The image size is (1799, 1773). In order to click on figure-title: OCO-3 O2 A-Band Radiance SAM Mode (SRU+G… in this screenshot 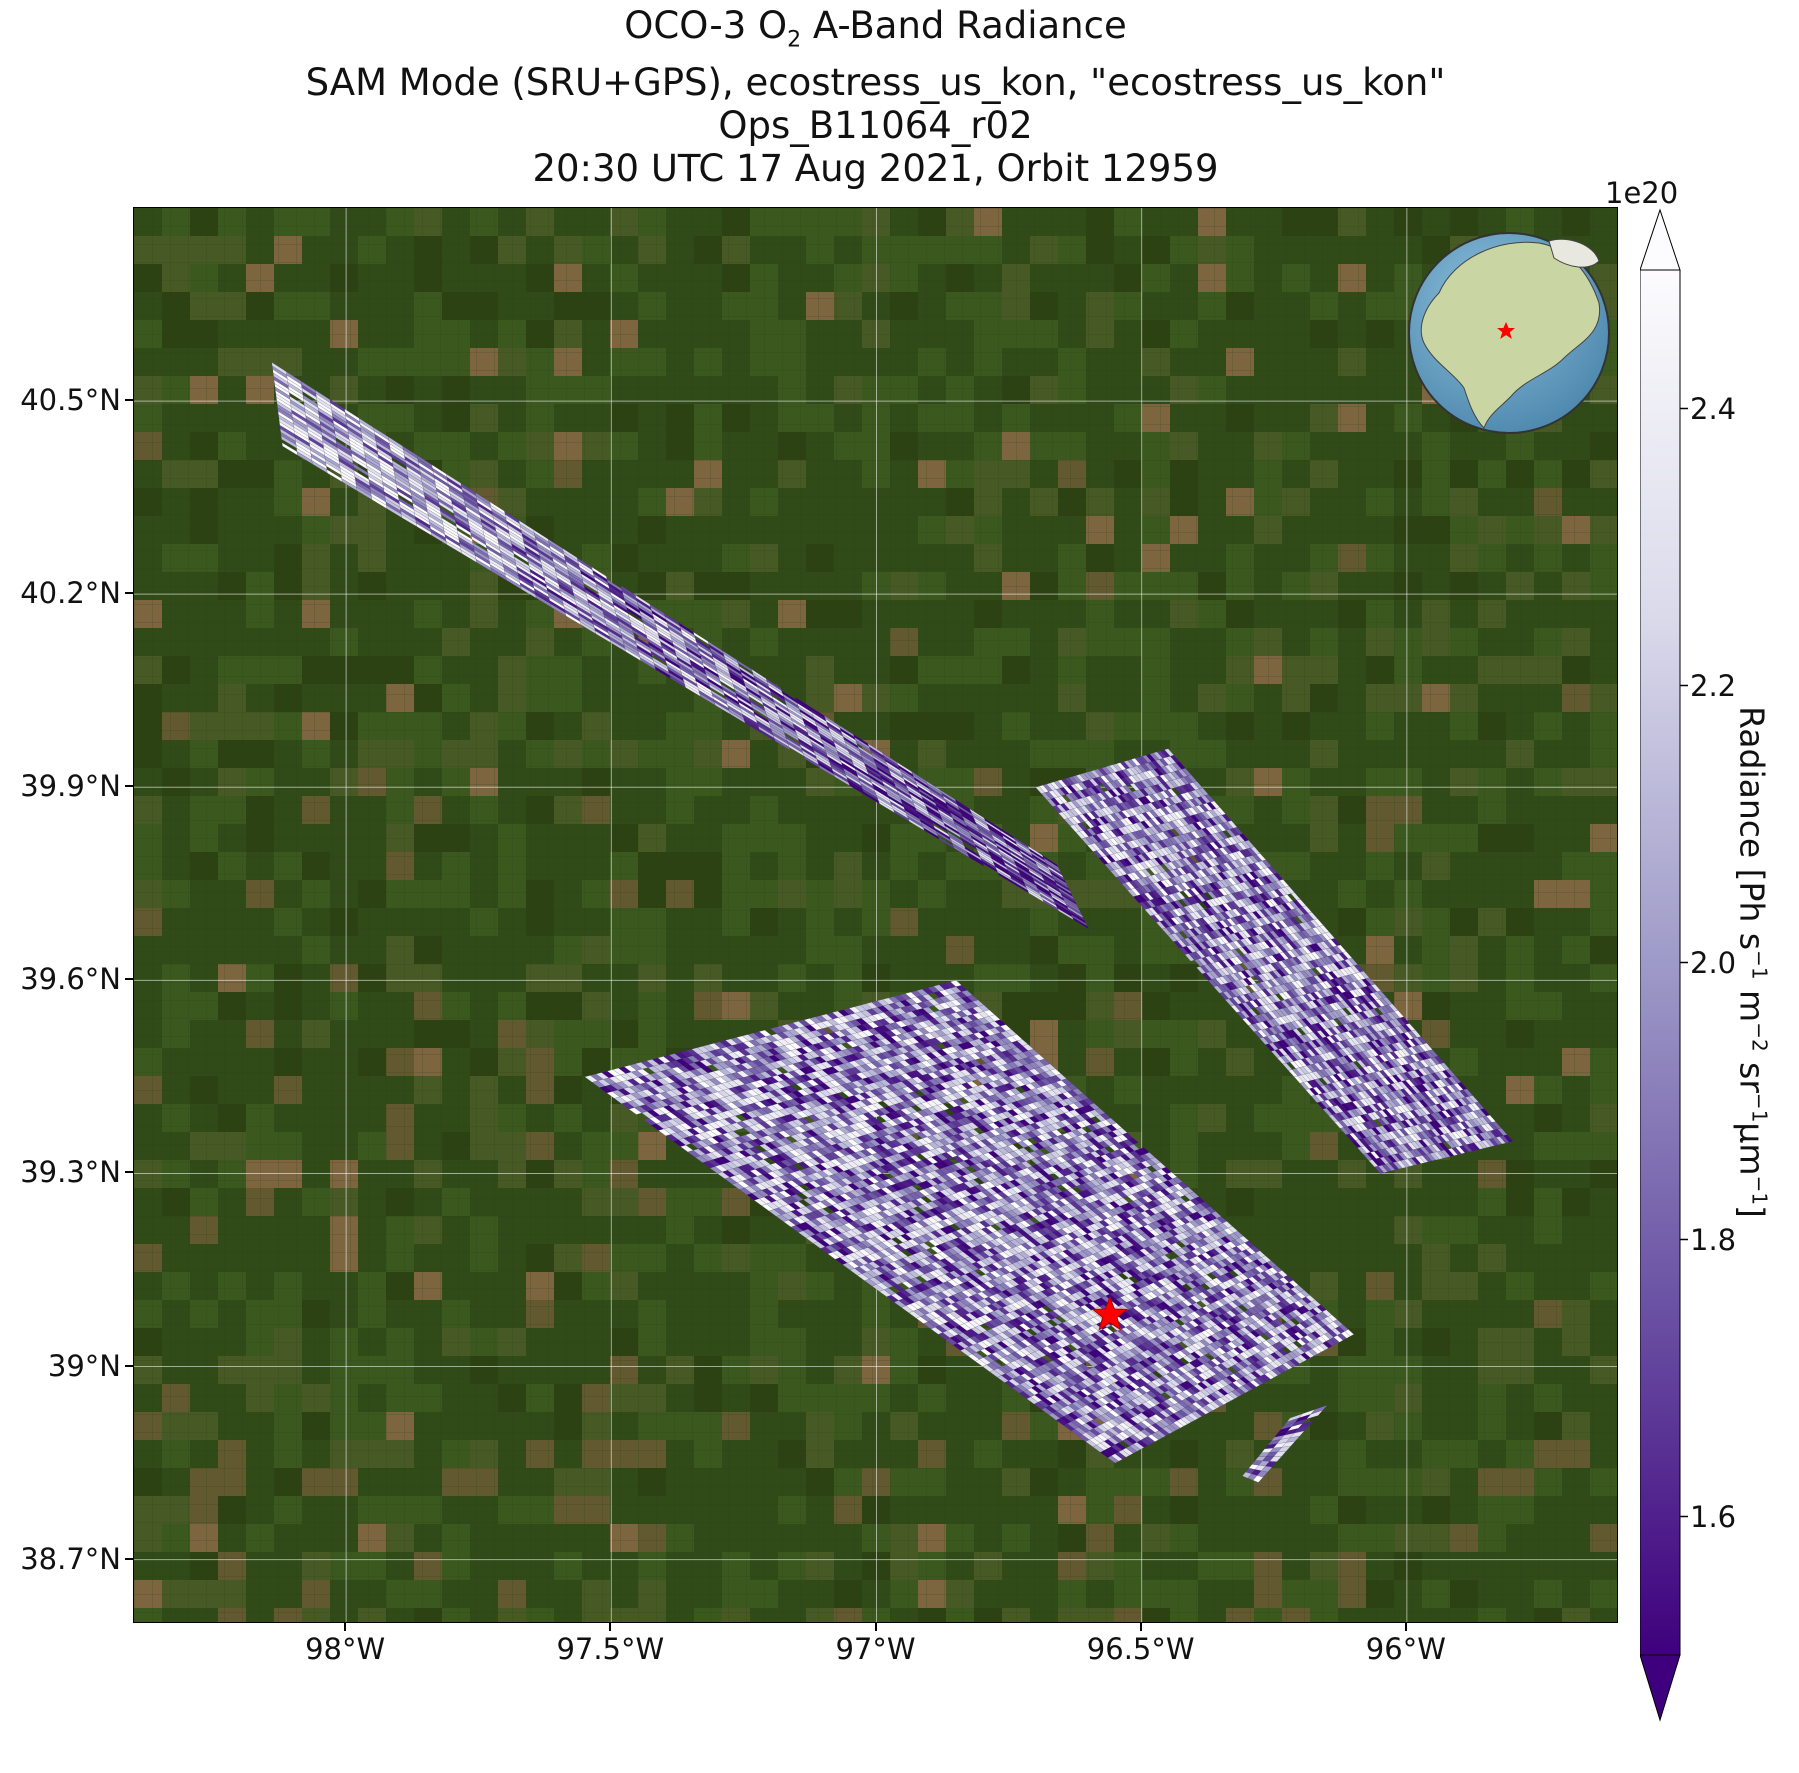, I will do `click(875, 97)`.